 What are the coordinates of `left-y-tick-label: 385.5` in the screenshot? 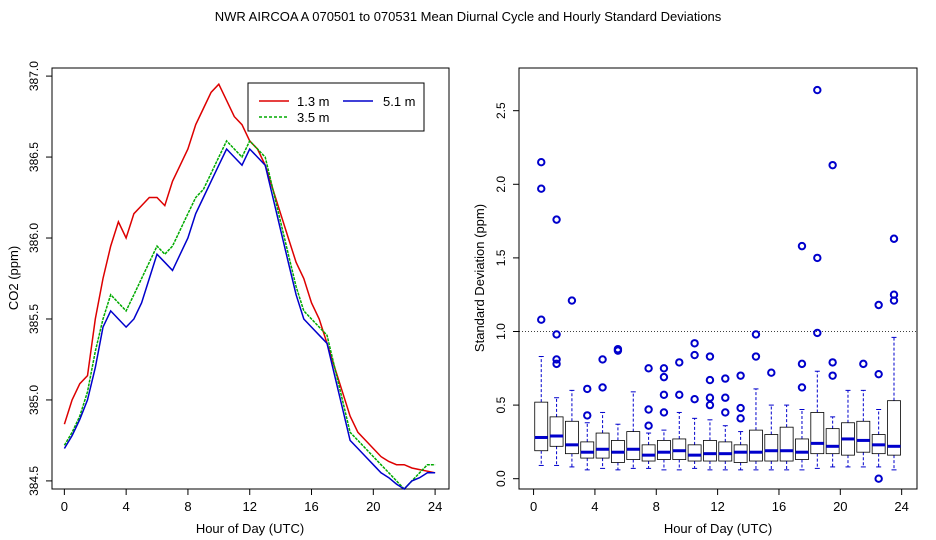 It's located at (34, 319).